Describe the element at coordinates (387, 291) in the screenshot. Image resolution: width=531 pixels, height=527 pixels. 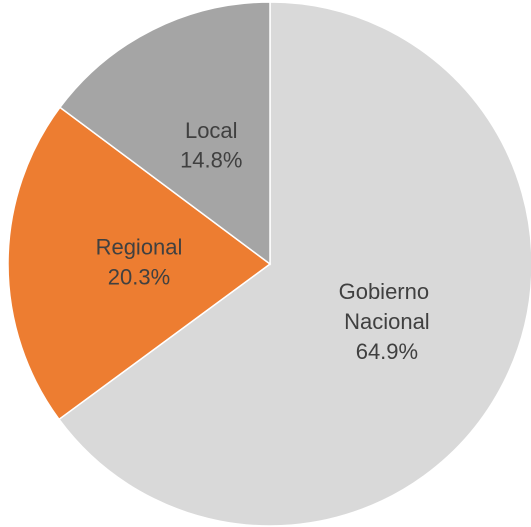
I see `label-line: Gobierno` at that location.